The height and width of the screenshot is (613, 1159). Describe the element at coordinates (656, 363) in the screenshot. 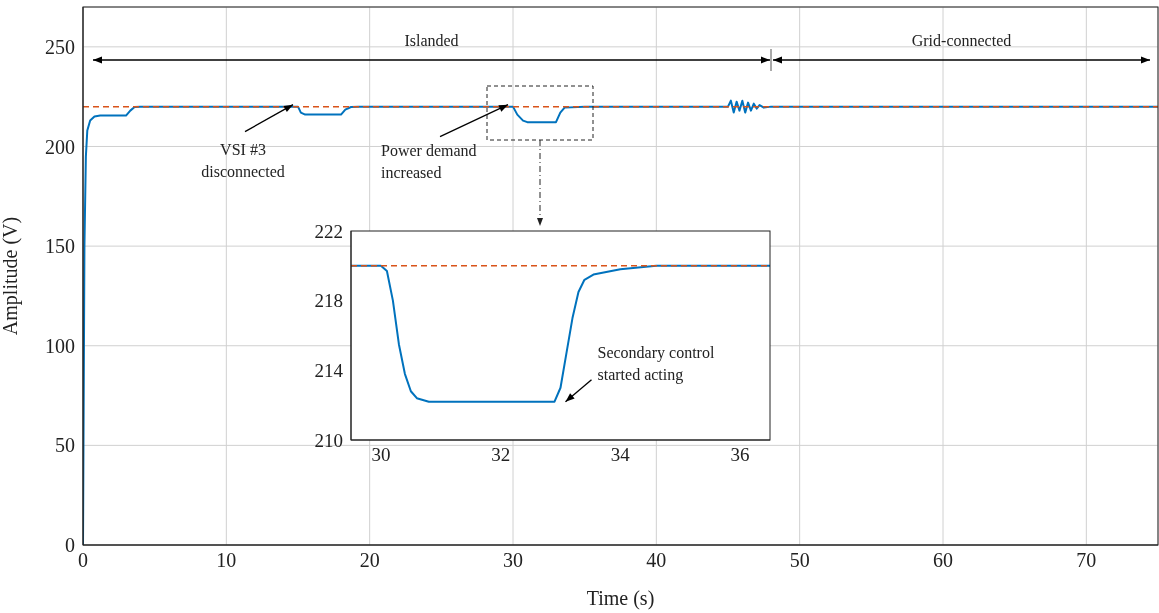

I see `annotation: Secondary control started acting` at that location.